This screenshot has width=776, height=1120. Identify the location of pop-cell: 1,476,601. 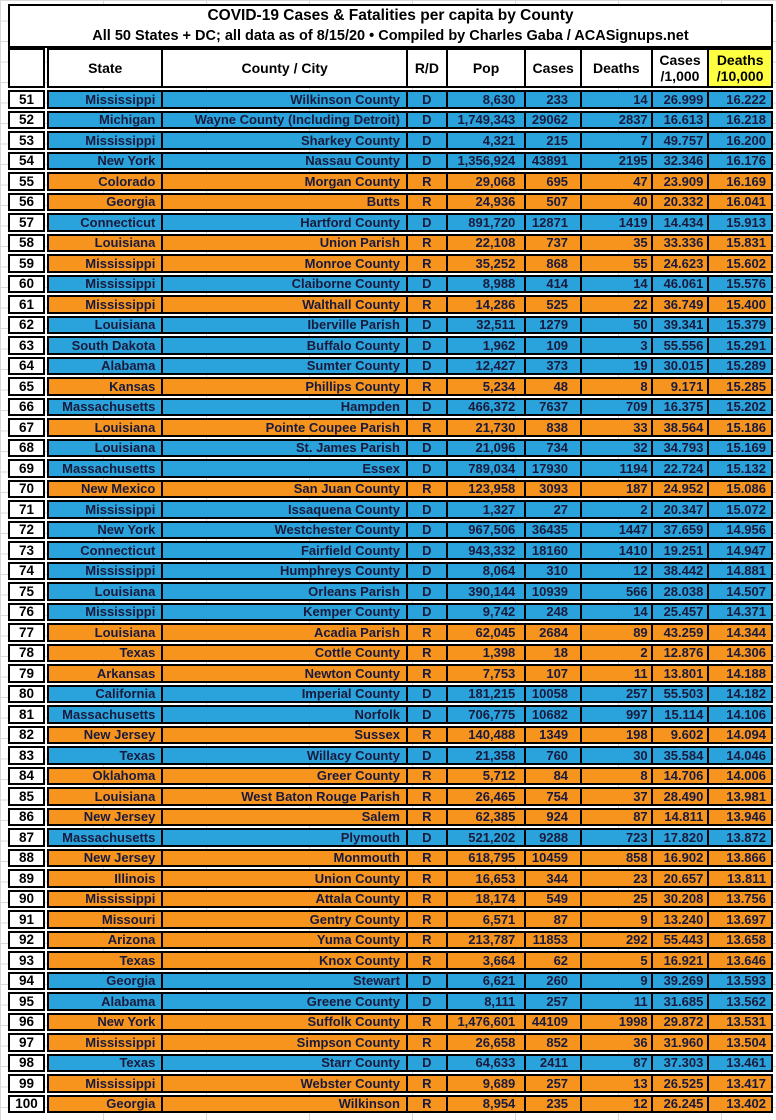
(487, 1021).